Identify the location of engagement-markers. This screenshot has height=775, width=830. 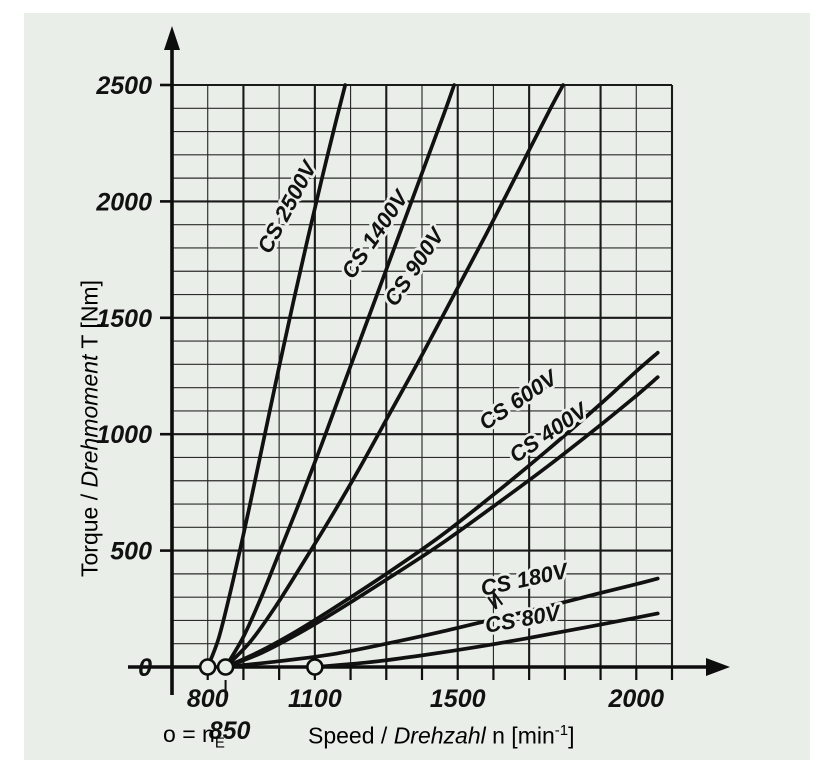
(261, 667).